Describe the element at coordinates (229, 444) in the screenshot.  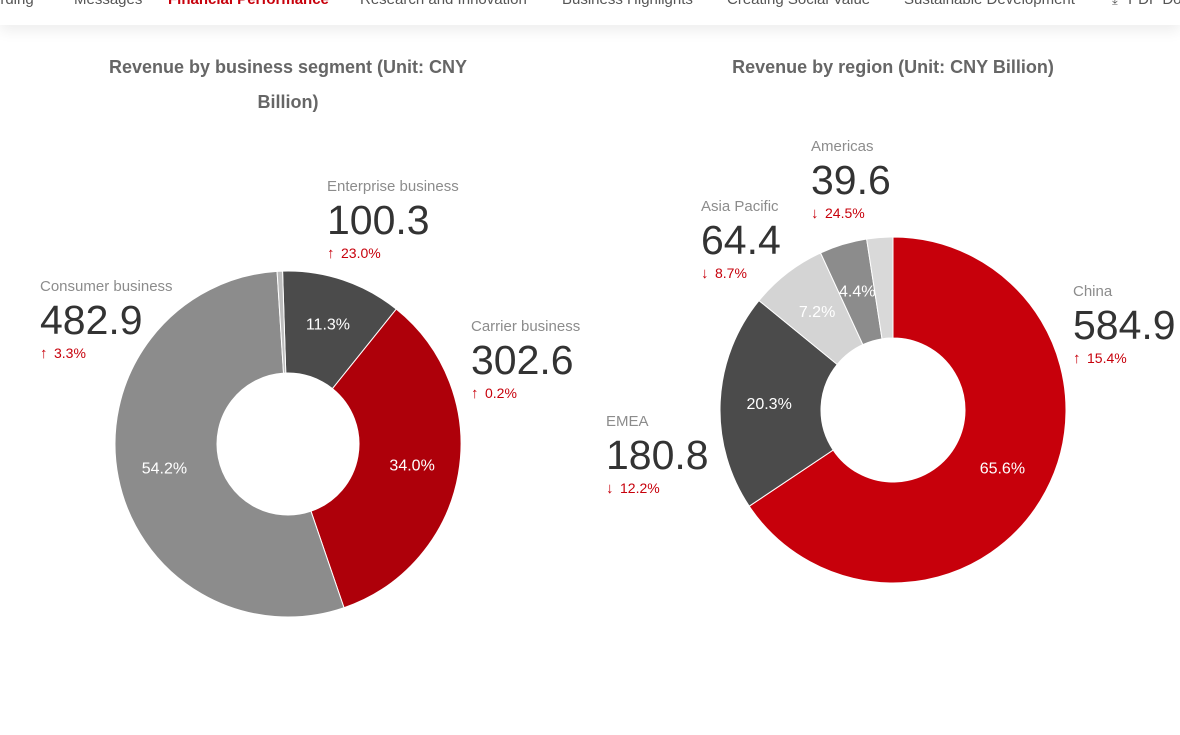
I see `donut-slice-consumer-business` at that location.